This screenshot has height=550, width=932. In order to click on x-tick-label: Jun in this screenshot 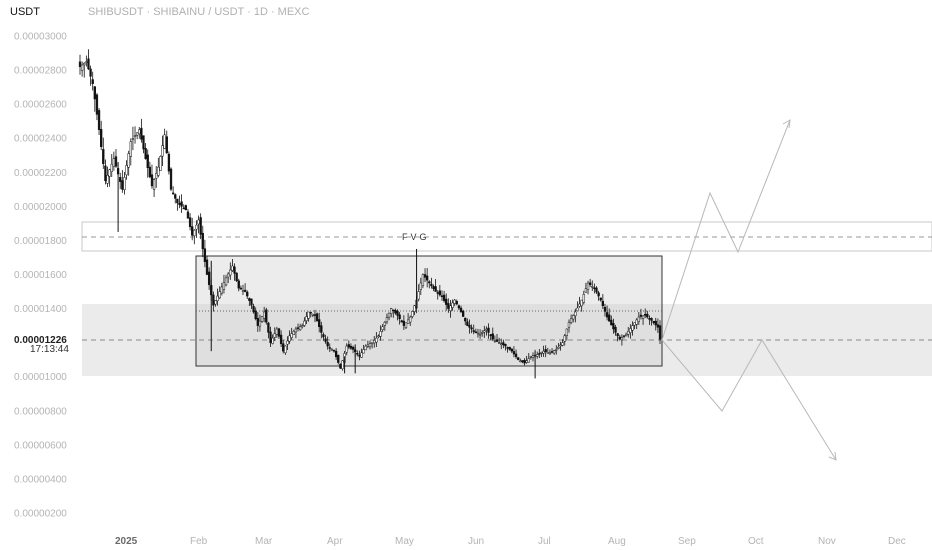, I will do `click(476, 541)`.